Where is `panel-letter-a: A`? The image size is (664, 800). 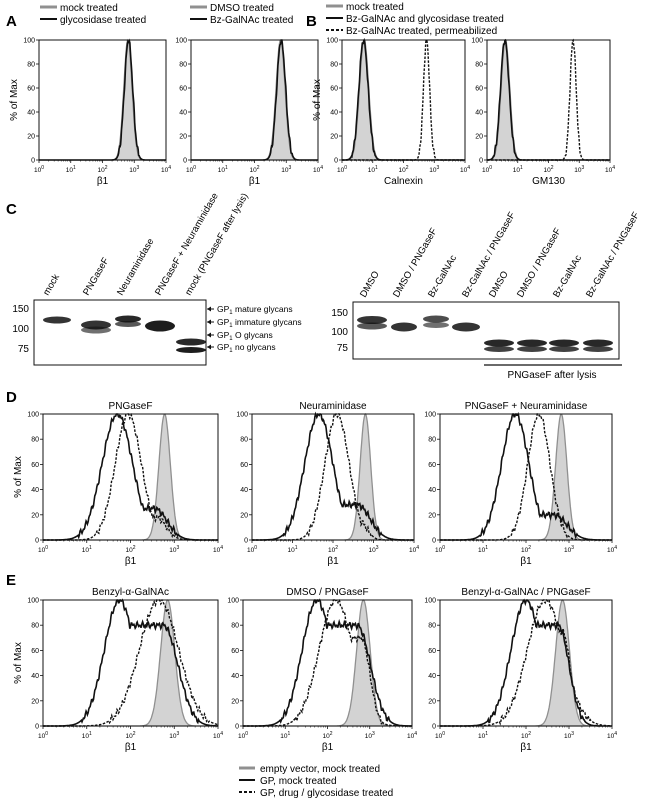
panel-letter-a: A is located at coordinates (11, 21).